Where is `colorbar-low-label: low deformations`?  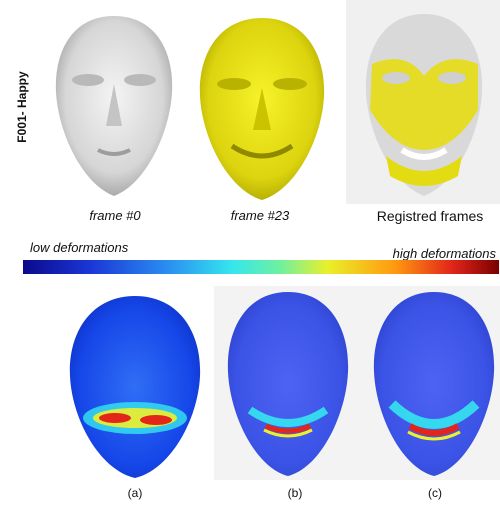 colorbar-low-label: low deformations is located at coordinates (79, 247).